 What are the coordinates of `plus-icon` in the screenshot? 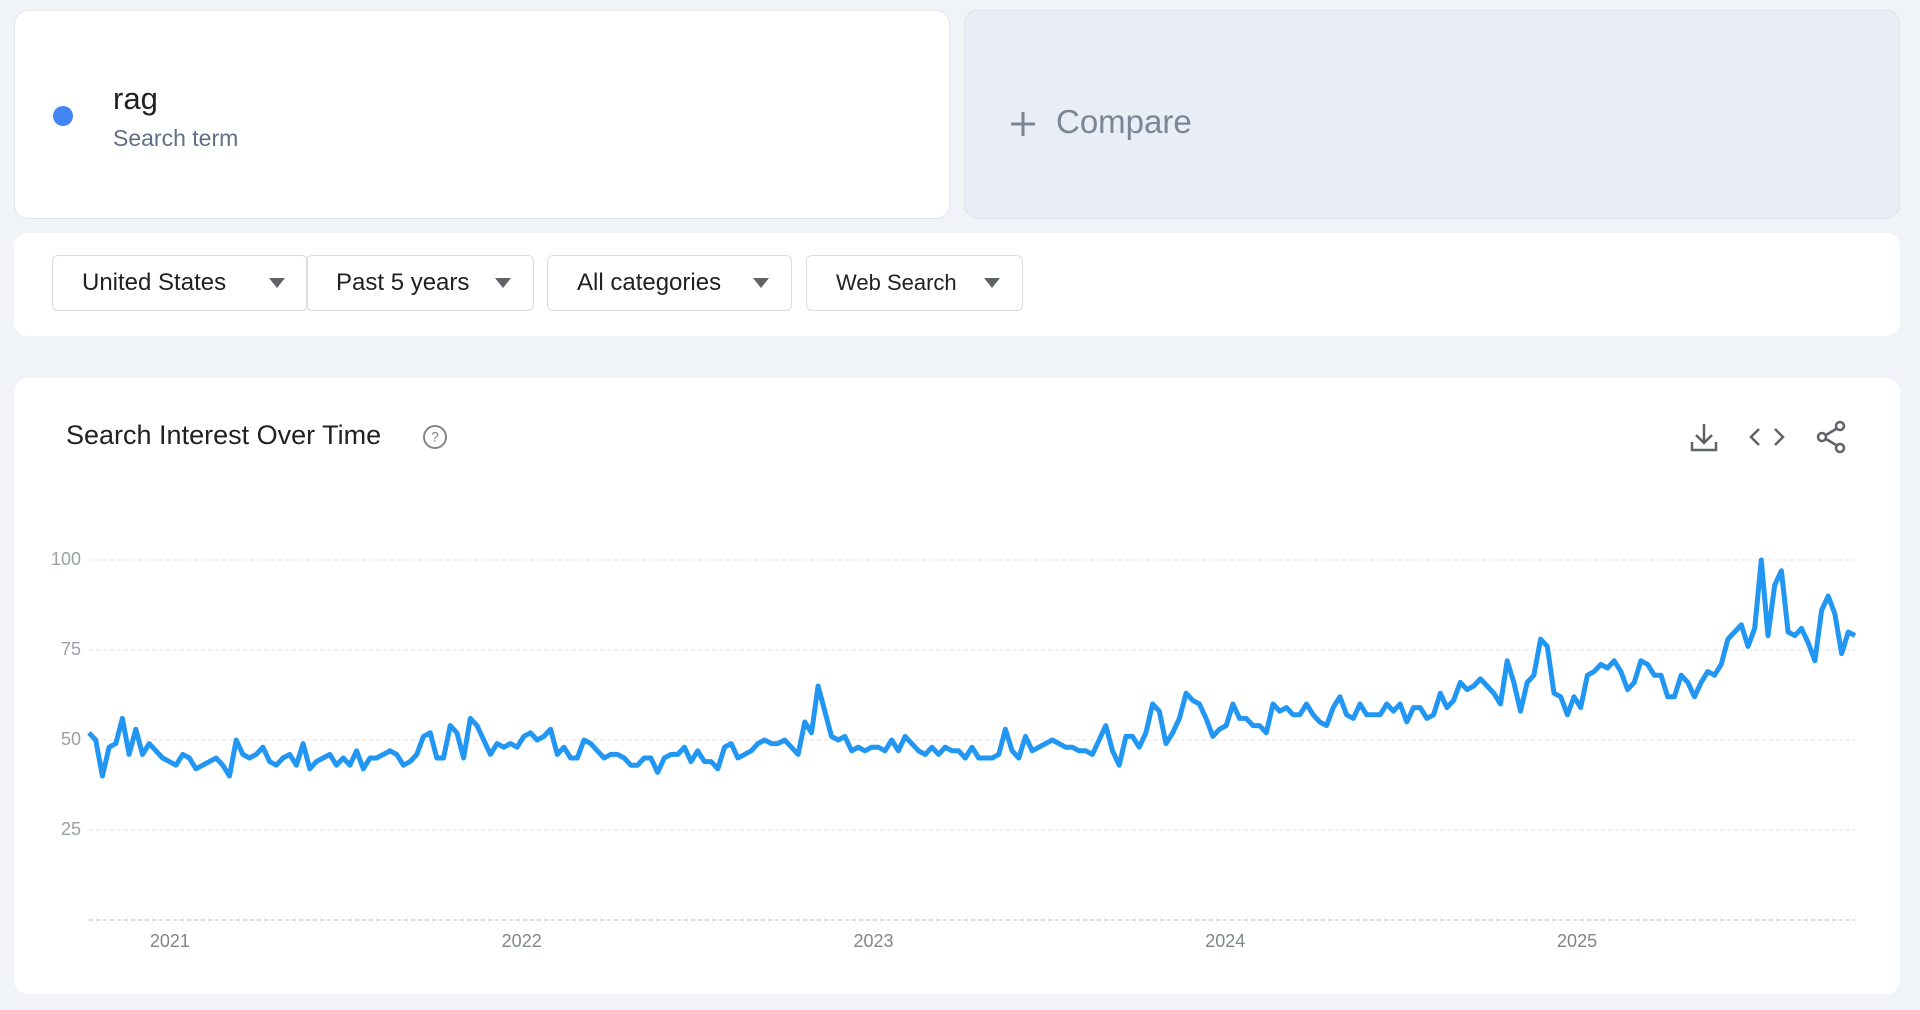 It's located at (1023, 124).